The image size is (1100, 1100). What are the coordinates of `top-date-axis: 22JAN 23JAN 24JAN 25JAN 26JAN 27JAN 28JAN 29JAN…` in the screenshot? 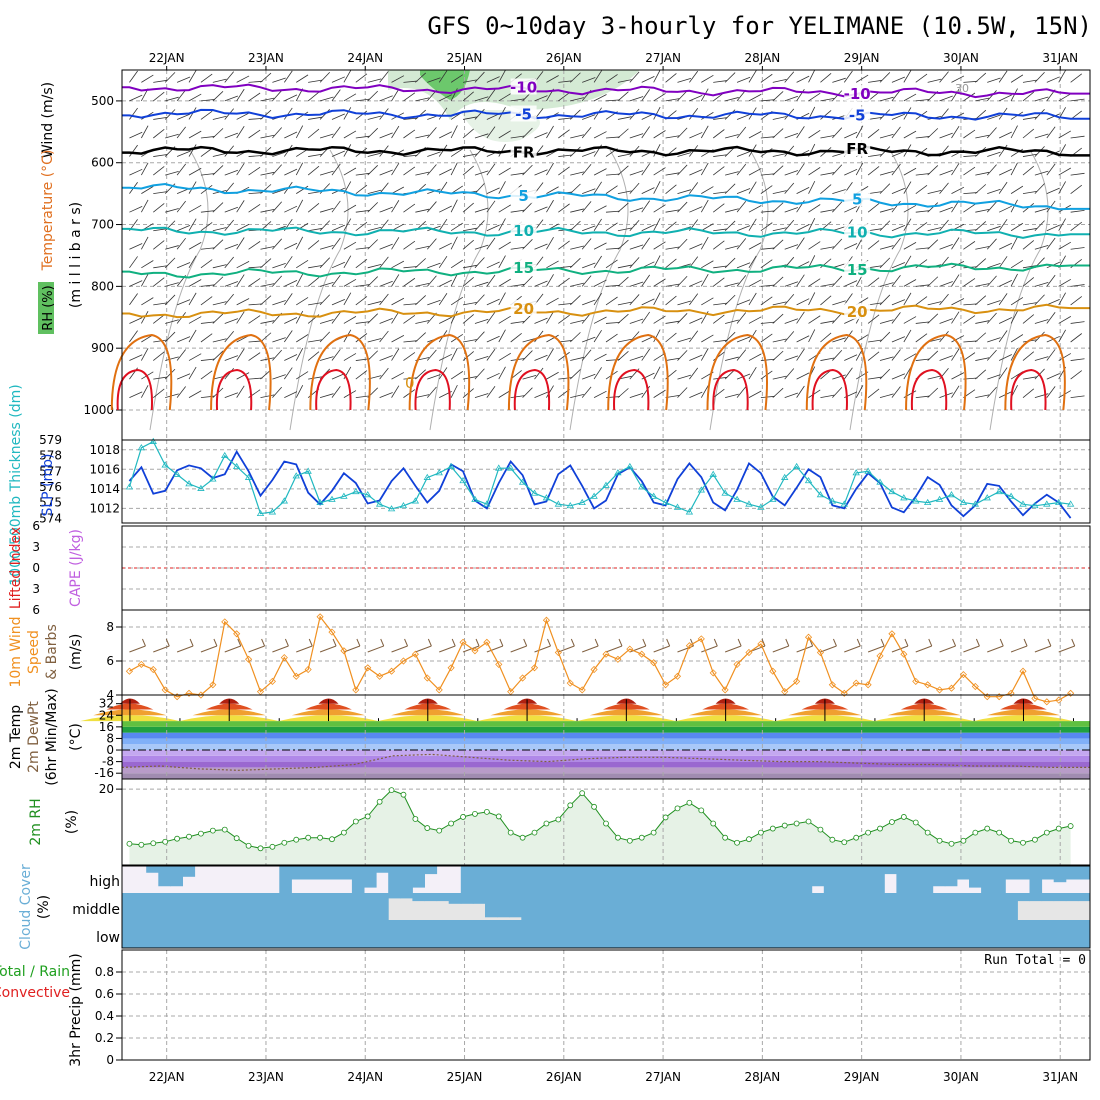 It's located at (613, 61).